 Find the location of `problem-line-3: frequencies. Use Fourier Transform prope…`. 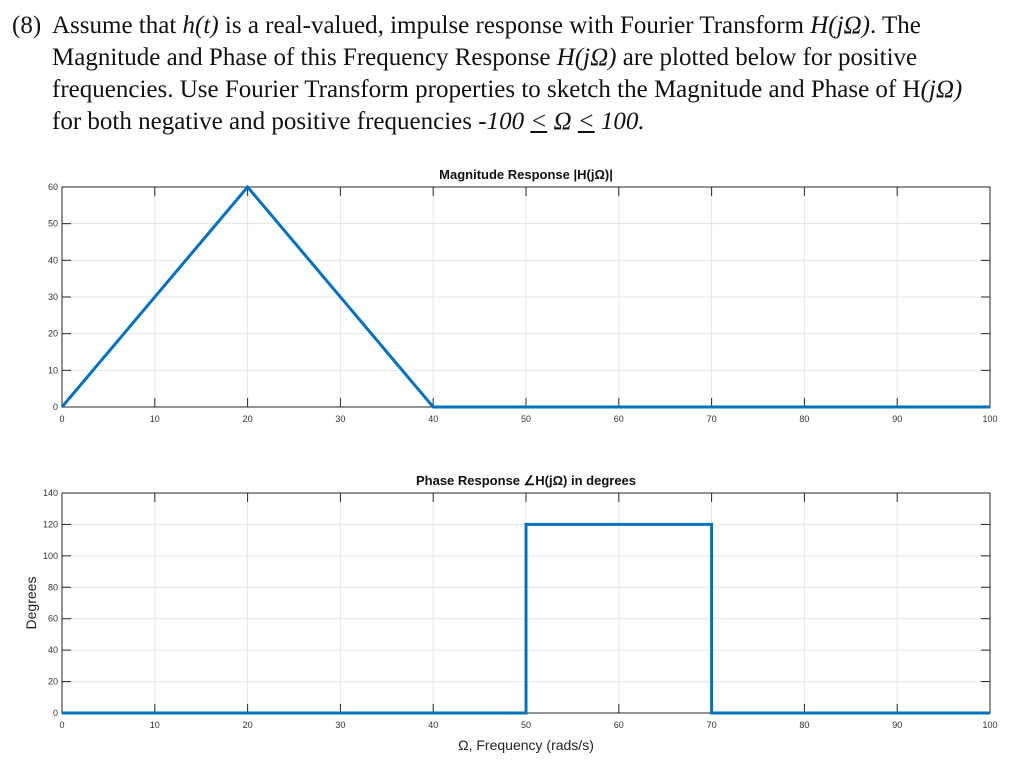

problem-line-3: frequencies. Use Fourier Transform prope… is located at coordinates (507, 89).